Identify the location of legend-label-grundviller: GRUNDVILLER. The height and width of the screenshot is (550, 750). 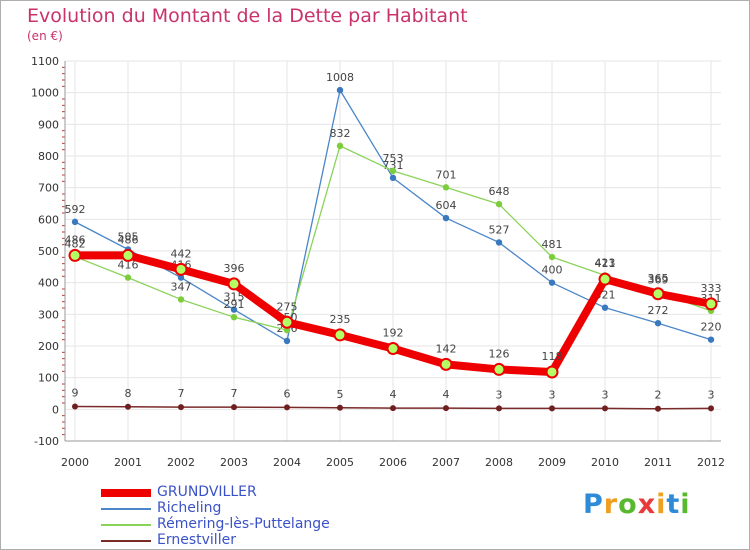
(207, 492).